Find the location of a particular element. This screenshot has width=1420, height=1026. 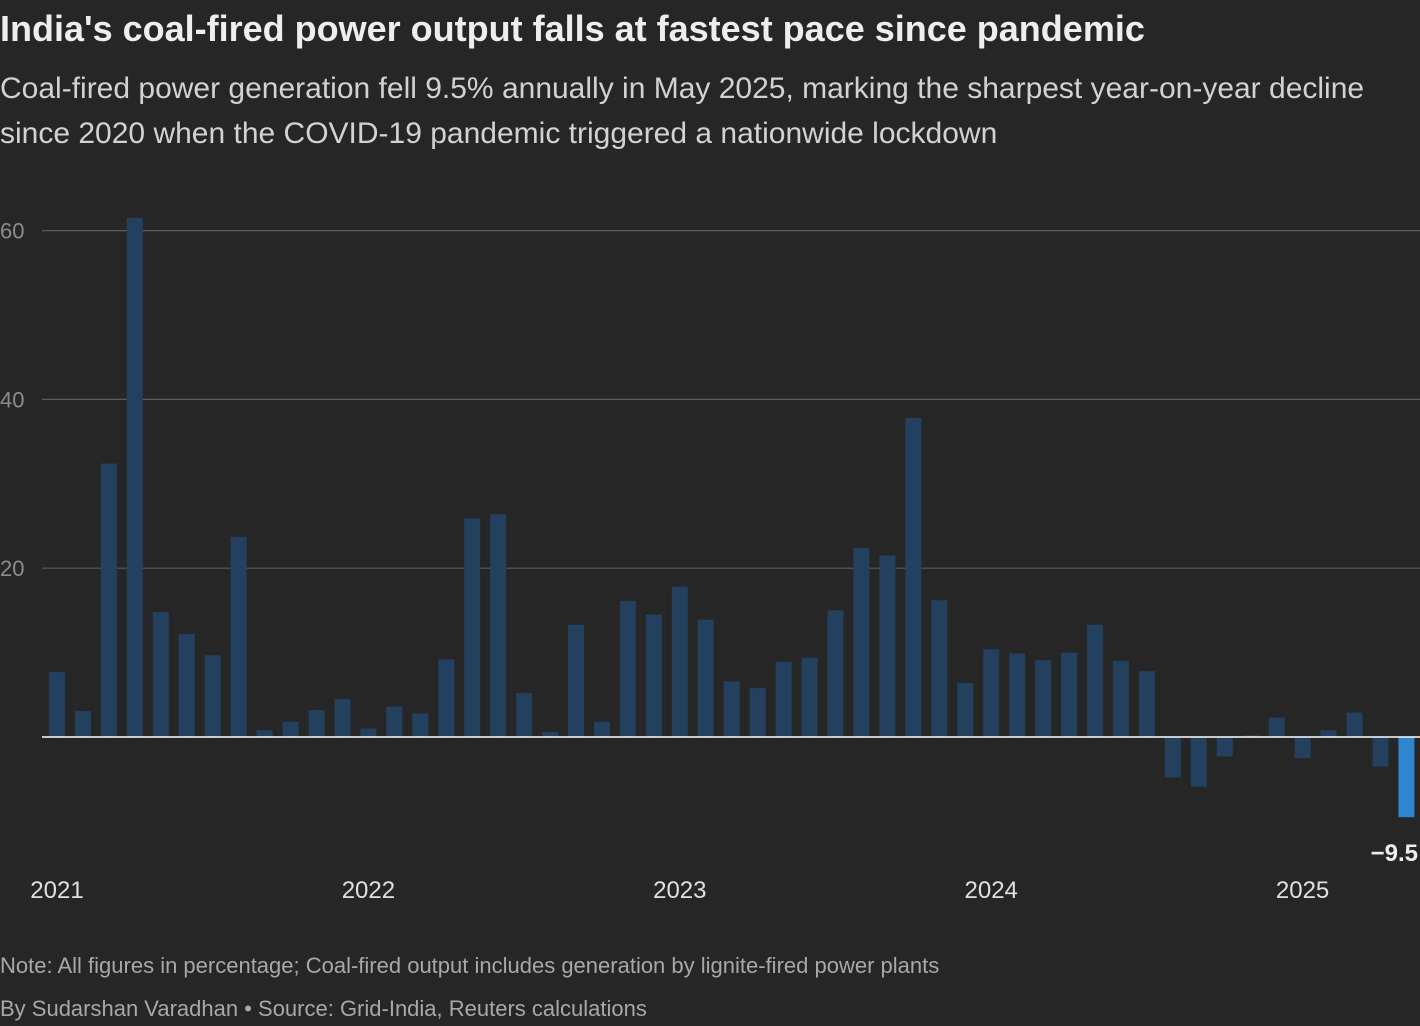

x-tick-label: 2023 is located at coordinates (679, 890).